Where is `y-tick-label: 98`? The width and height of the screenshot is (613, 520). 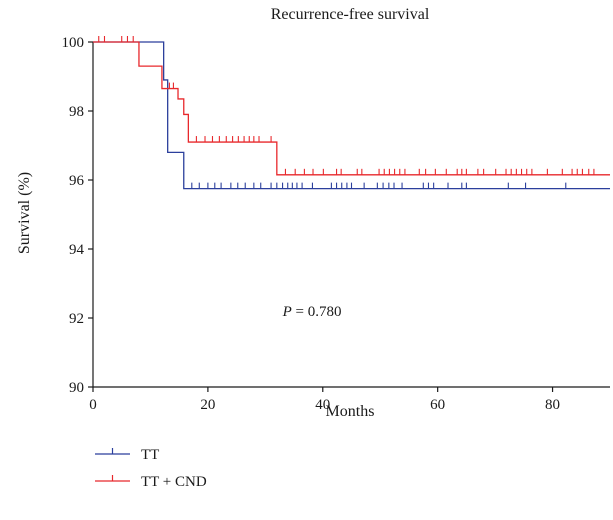
y-tick-label: 98 is located at coordinates (76, 112).